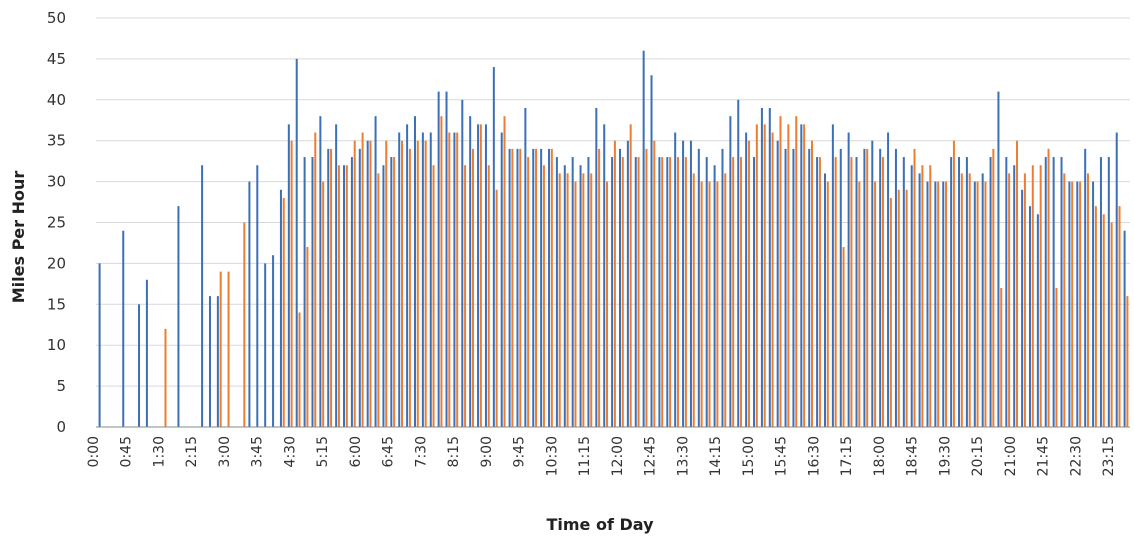 This screenshot has height=541, width=1134. Describe the element at coordinates (56, 59) in the screenshot. I see `y-tick-label: 45` at that location.